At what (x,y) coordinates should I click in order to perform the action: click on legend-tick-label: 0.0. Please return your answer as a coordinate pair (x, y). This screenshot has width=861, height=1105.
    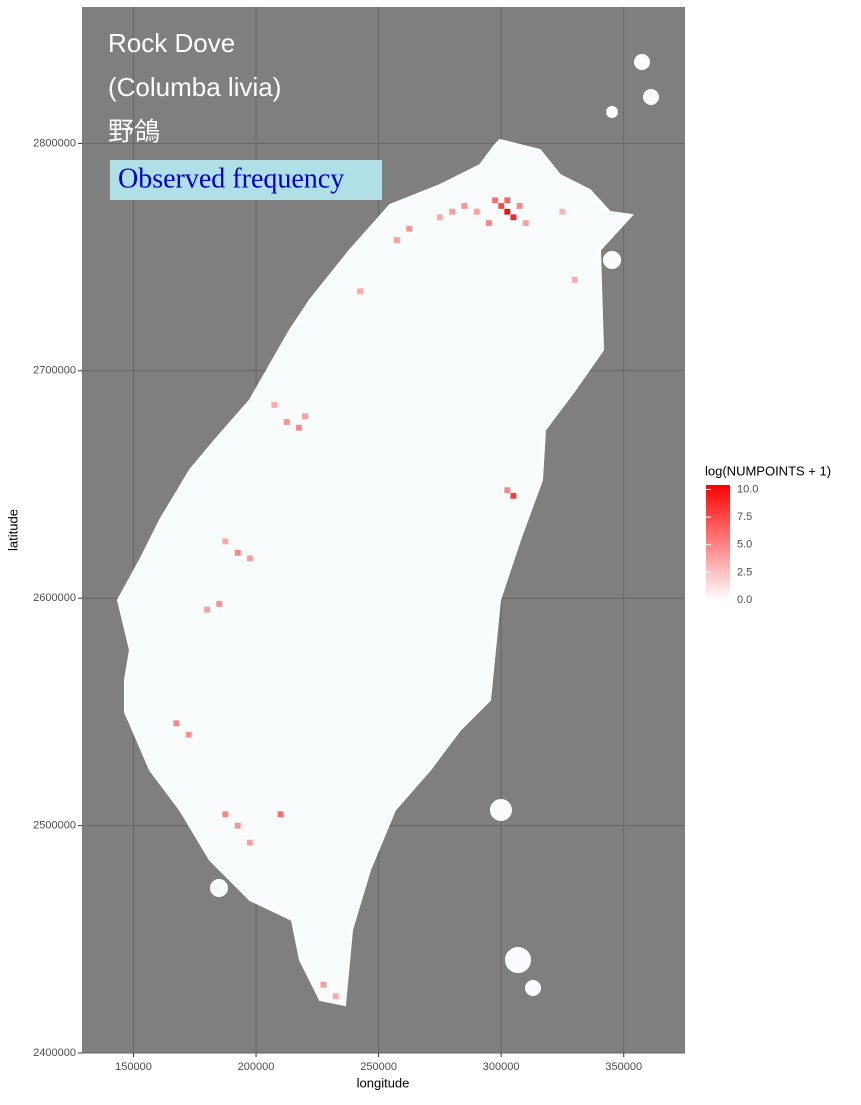
    Looking at the image, I should click on (744, 600).